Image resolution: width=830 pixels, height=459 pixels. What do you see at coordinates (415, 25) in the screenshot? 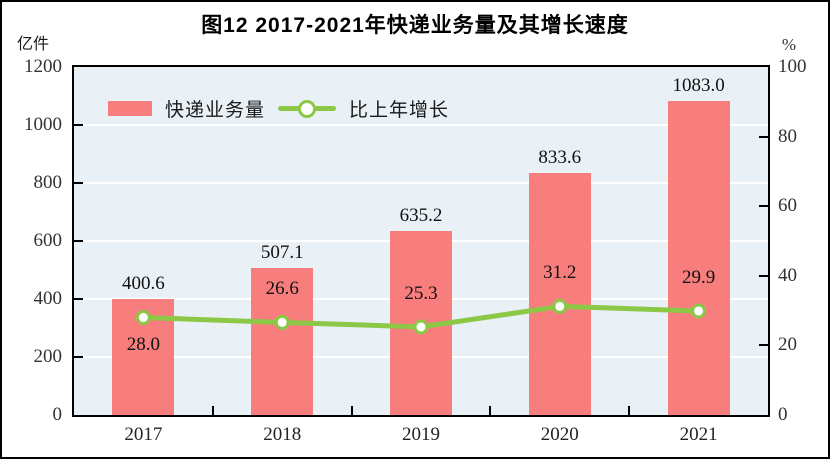
I see `chart-title: 图12 2017-2021年快递业务量及其增长速度` at bounding box center [415, 25].